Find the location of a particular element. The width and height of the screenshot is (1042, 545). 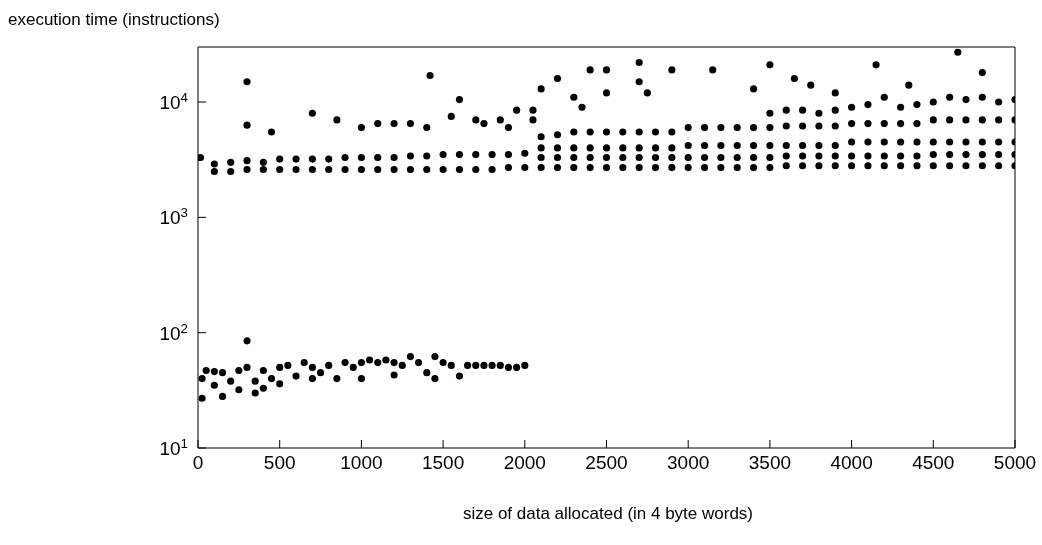

x-tick-label: 0 is located at coordinates (198, 463).